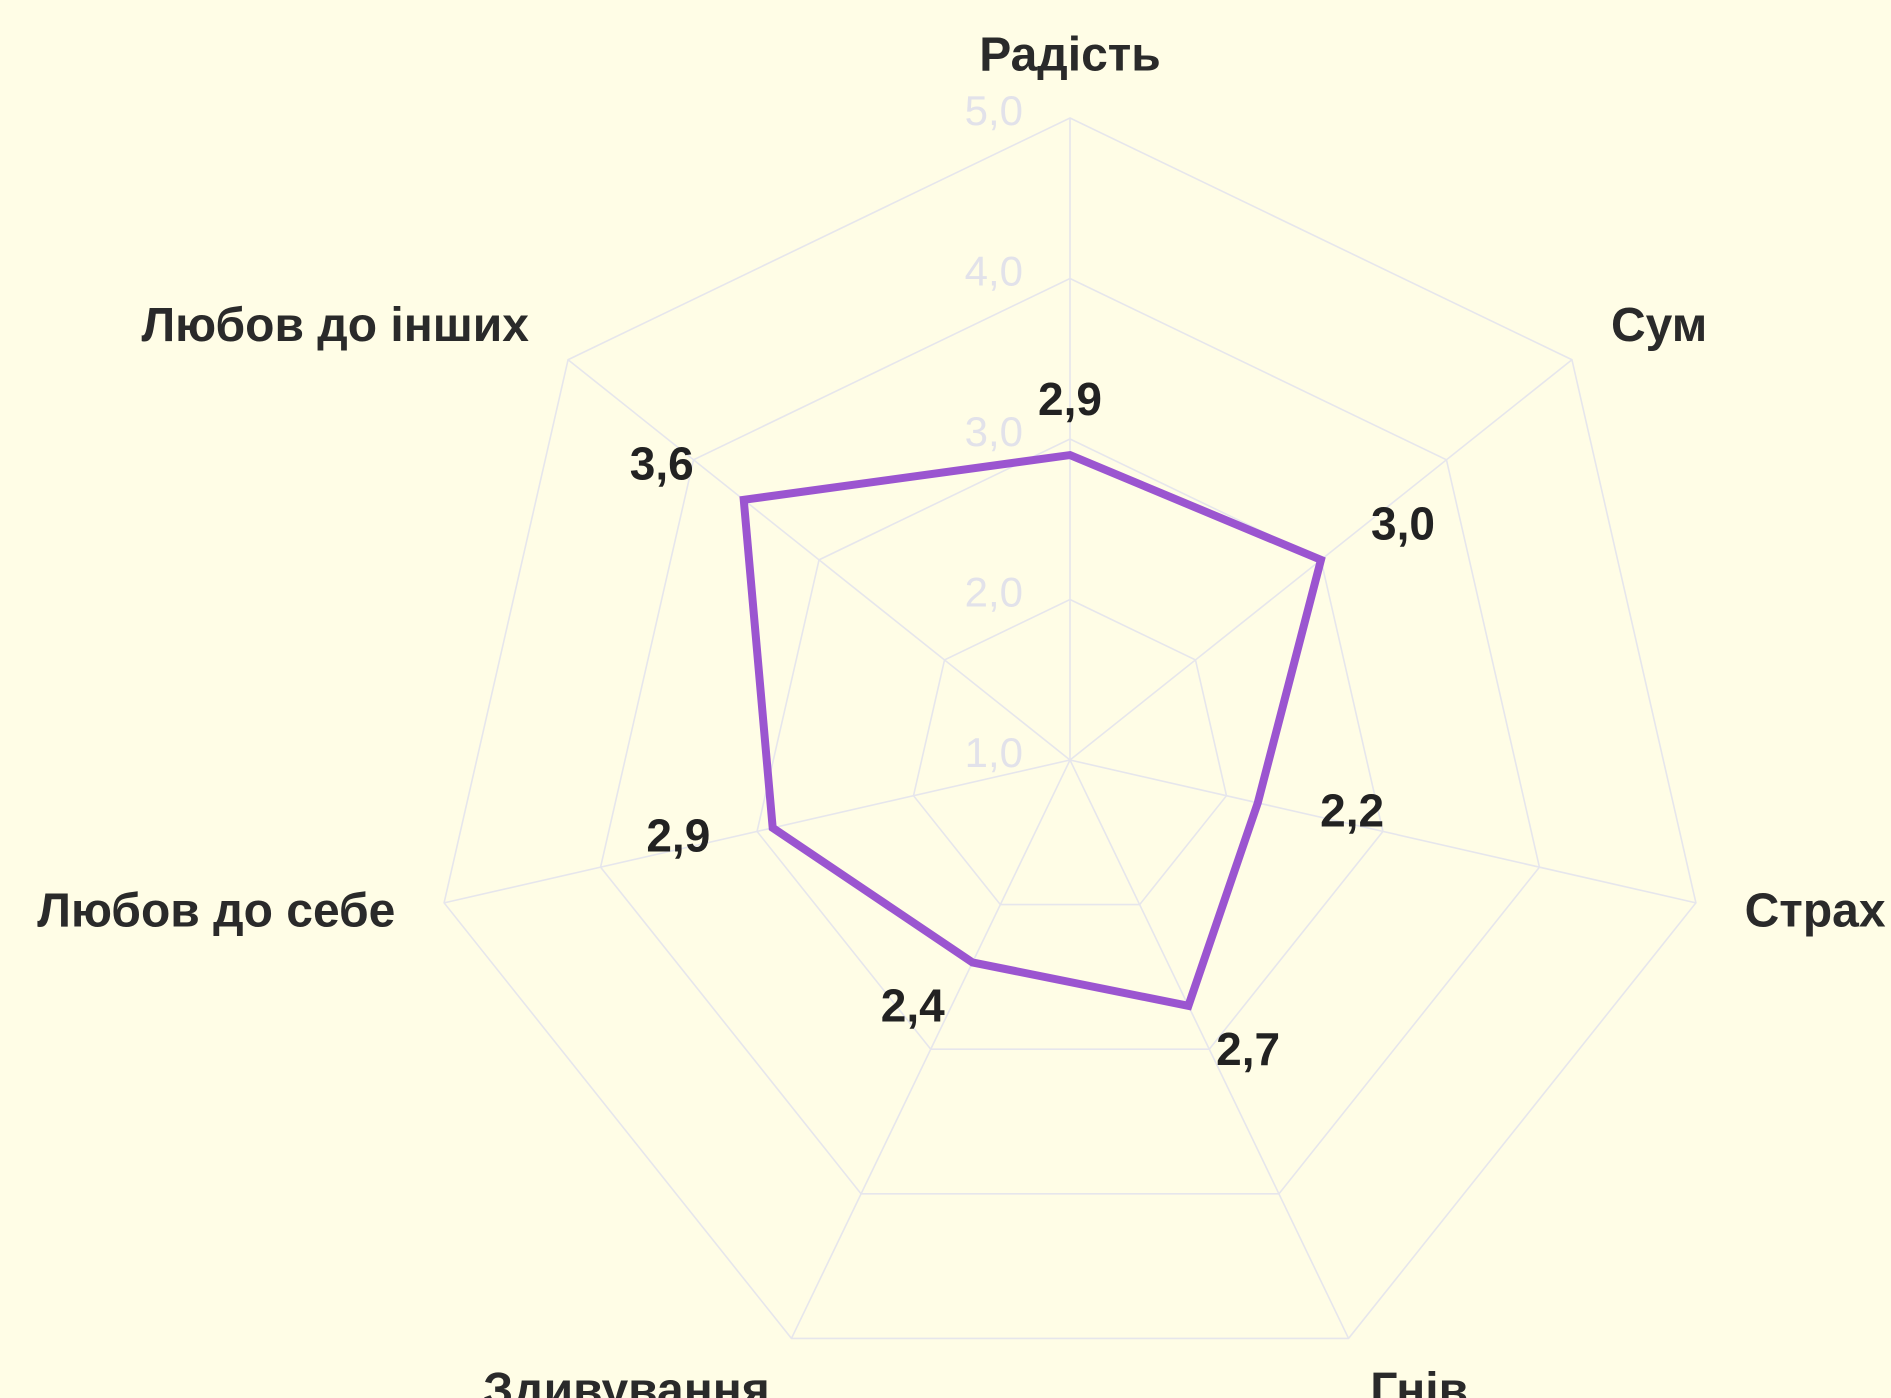 This screenshot has height=1398, width=1891. Describe the element at coordinates (1070, 55) in the screenshot. I see `category-label: Радість` at that location.